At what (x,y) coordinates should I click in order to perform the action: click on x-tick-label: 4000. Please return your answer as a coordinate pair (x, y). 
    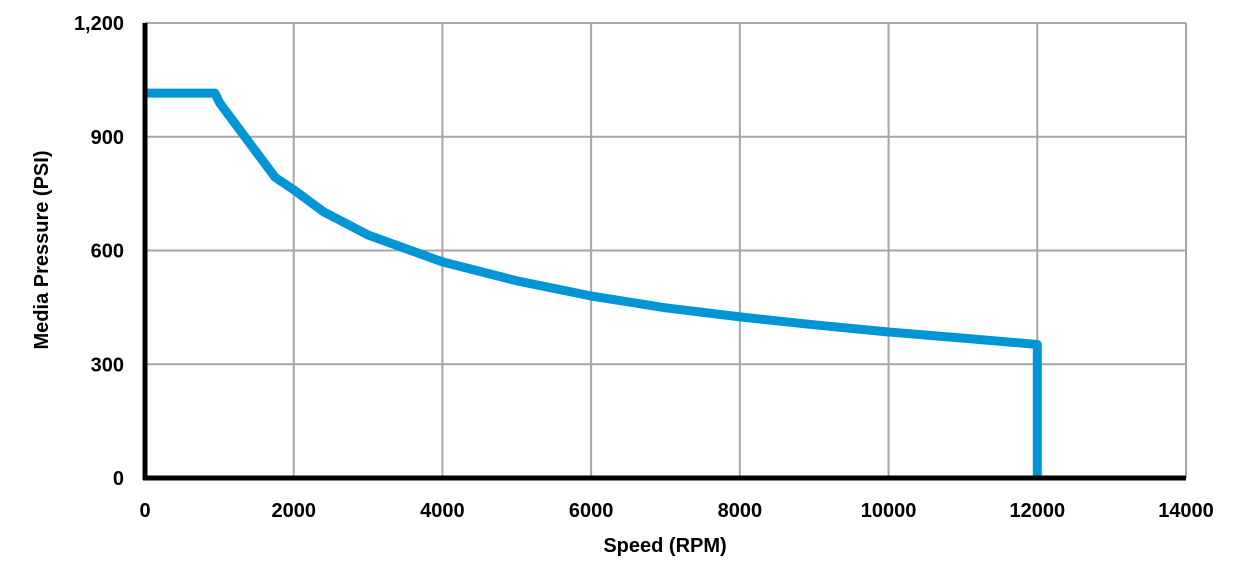
    Looking at the image, I should click on (442, 511).